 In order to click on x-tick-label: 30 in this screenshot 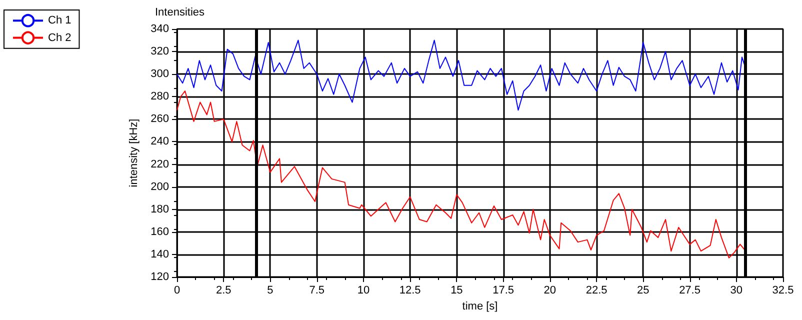, I will do `click(736, 290)`.